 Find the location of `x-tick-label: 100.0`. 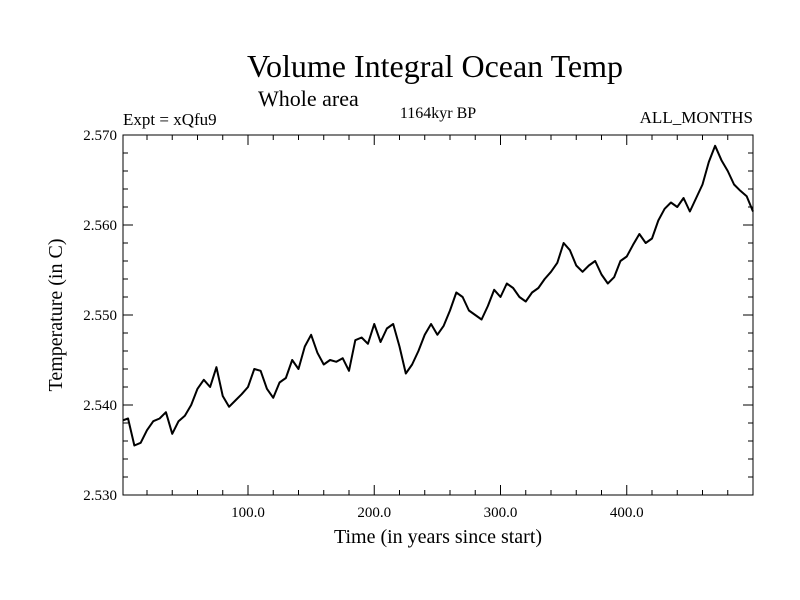

x-tick-label: 100.0 is located at coordinates (248, 513).